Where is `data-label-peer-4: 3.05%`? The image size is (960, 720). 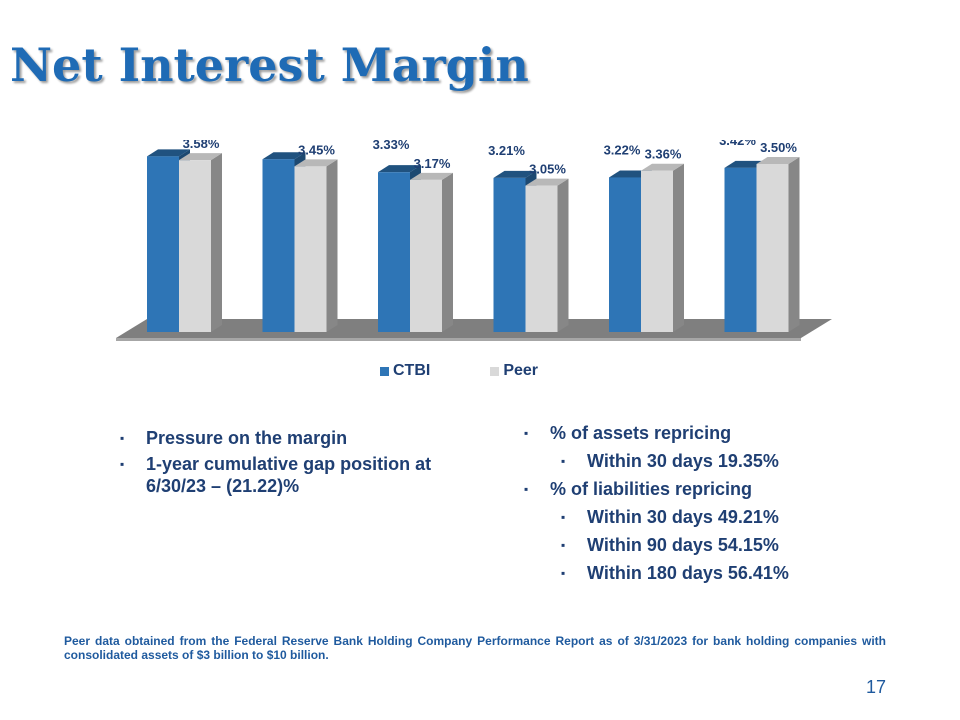
data-label-peer-4: 3.05% is located at coordinates (547, 169).